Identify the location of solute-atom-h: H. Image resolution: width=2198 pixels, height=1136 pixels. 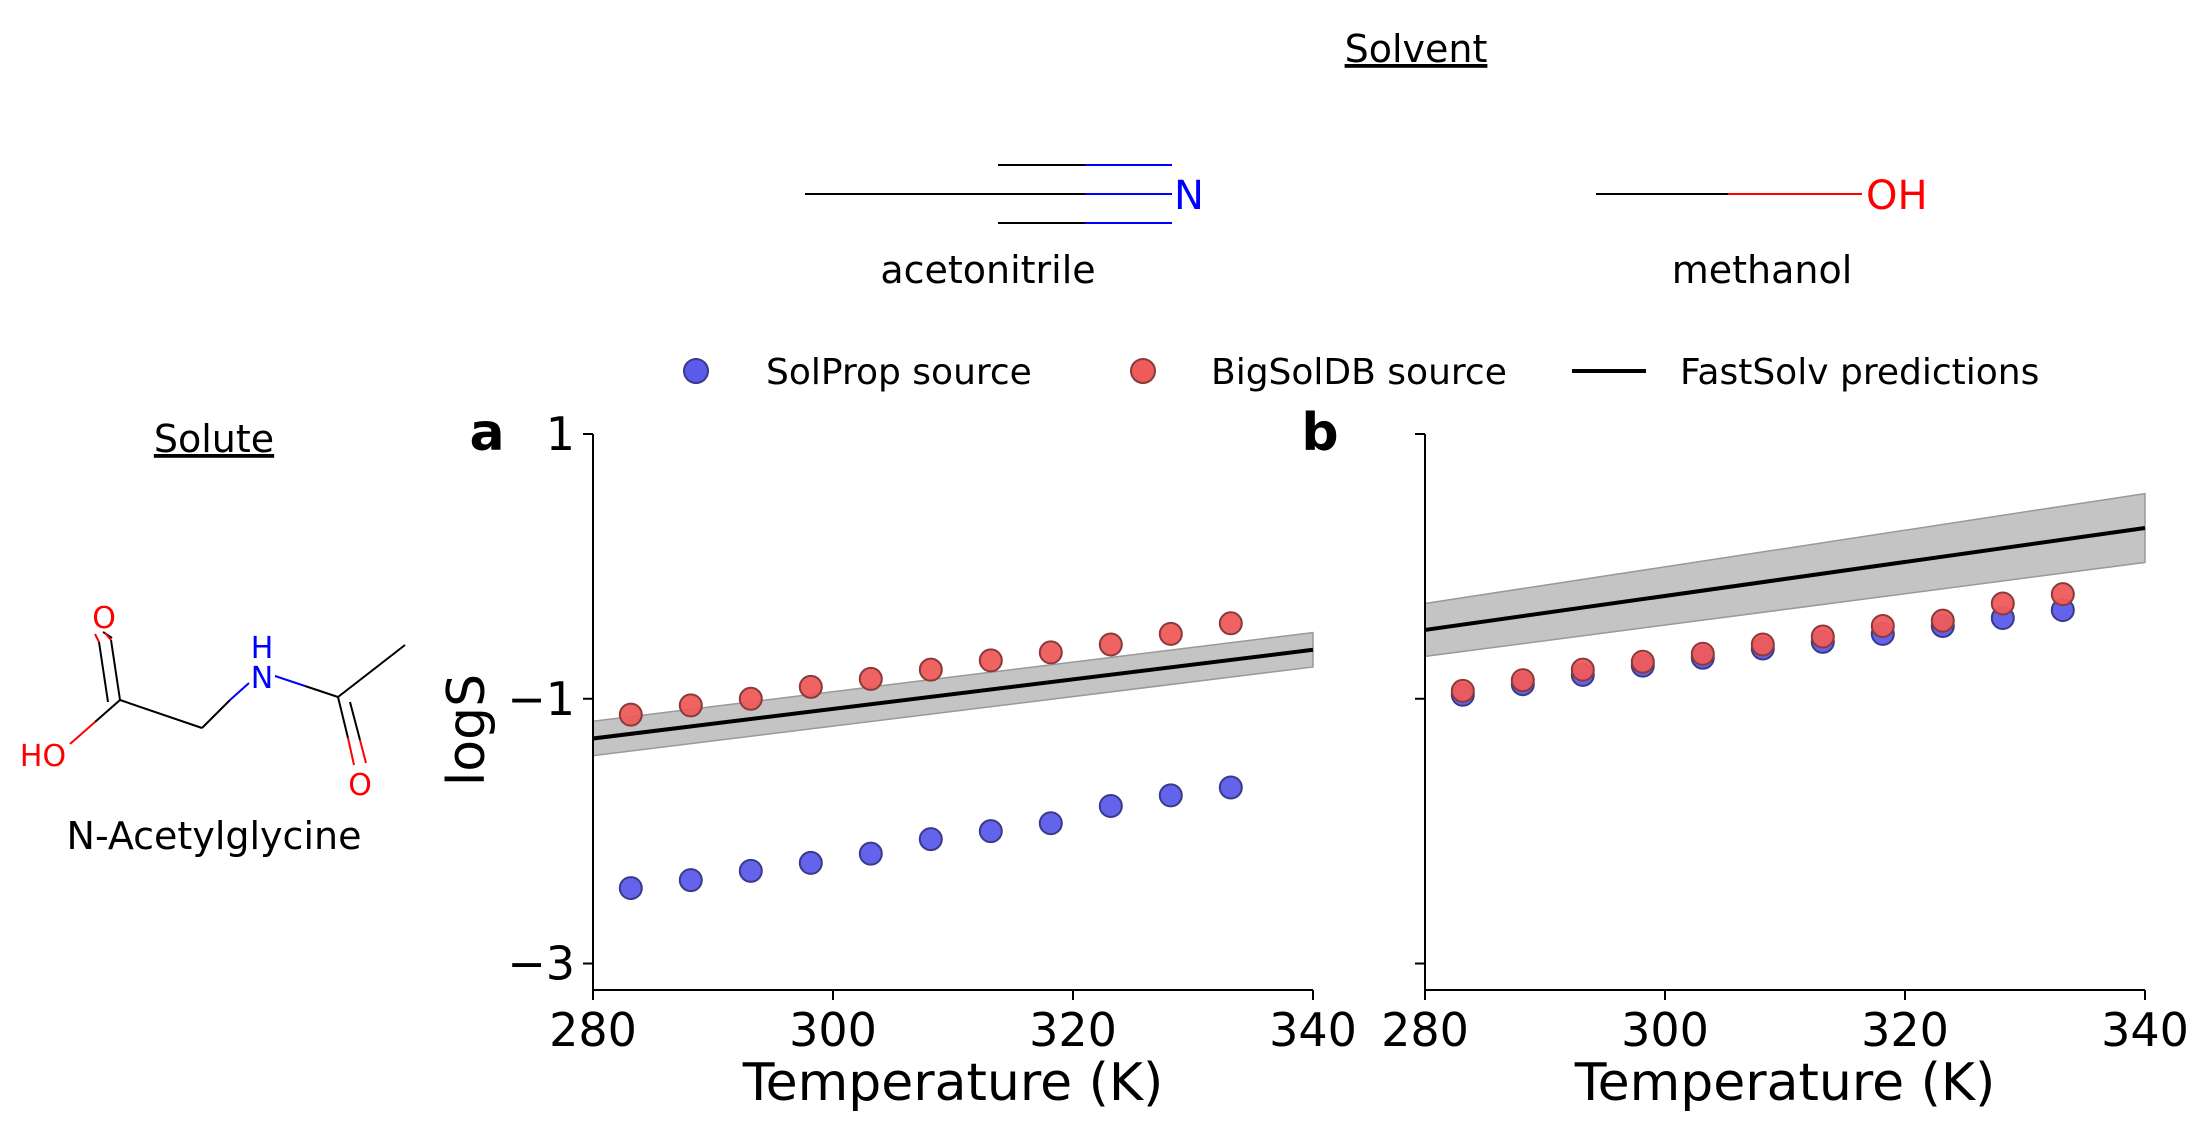
(262, 648).